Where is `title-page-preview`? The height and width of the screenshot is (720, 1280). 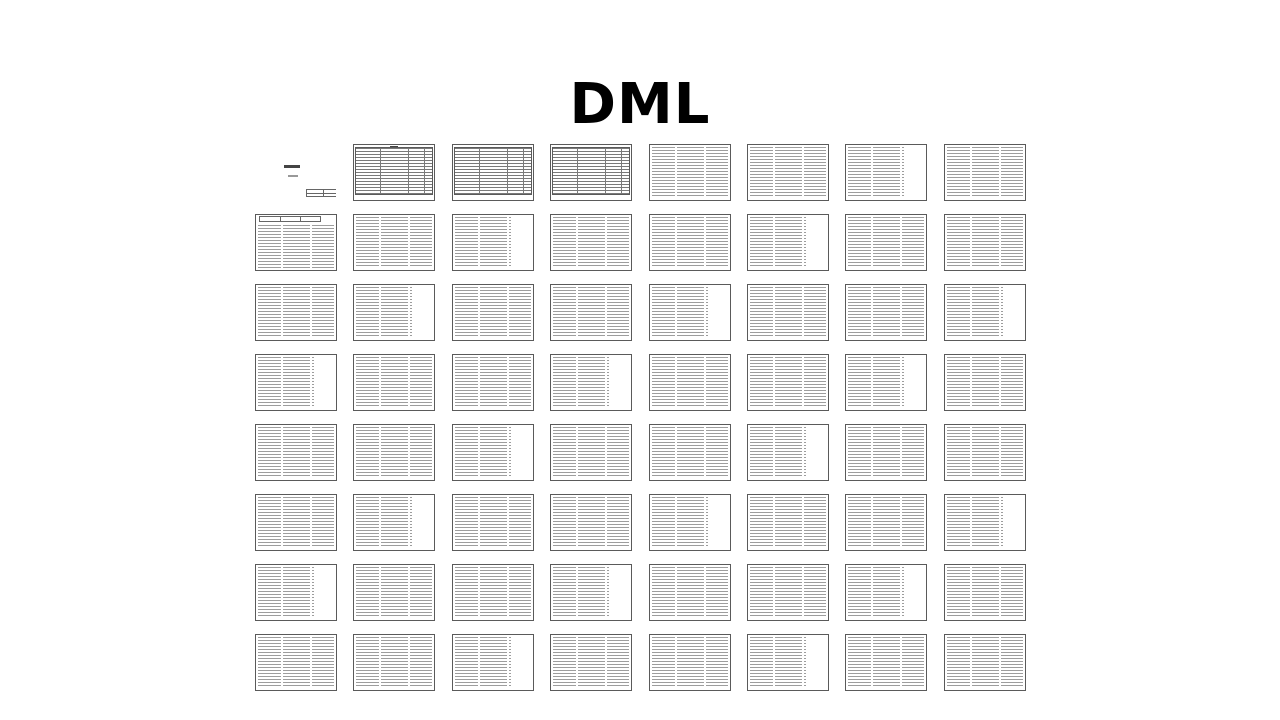 title-page-preview is located at coordinates (296, 172).